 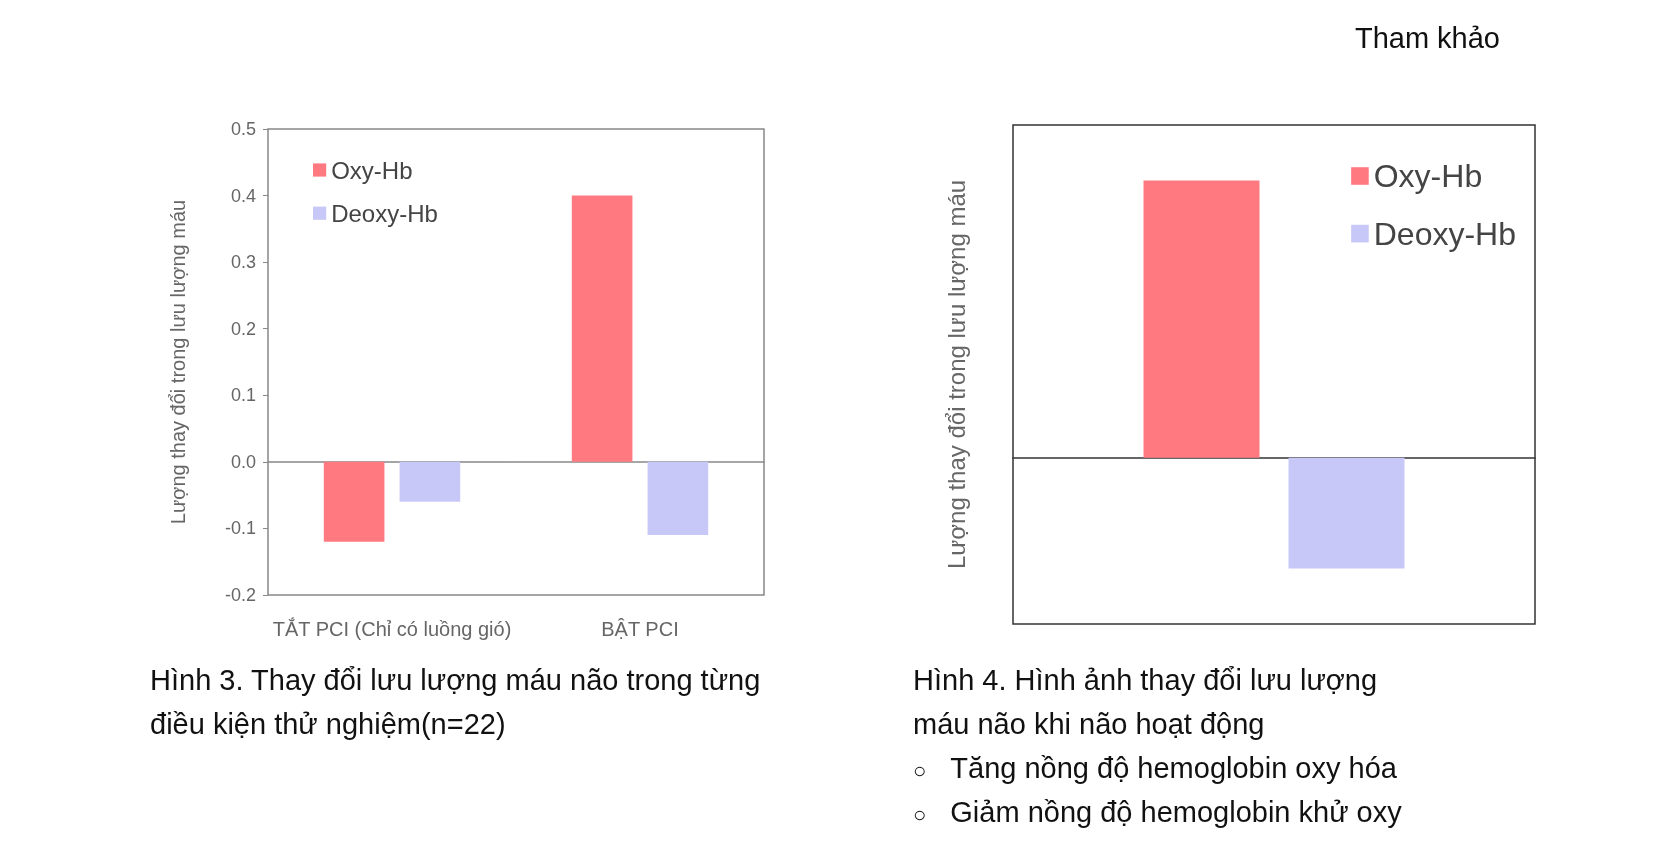 What do you see at coordinates (243, 262) in the screenshot?
I see `y-tick-label: 0.3` at bounding box center [243, 262].